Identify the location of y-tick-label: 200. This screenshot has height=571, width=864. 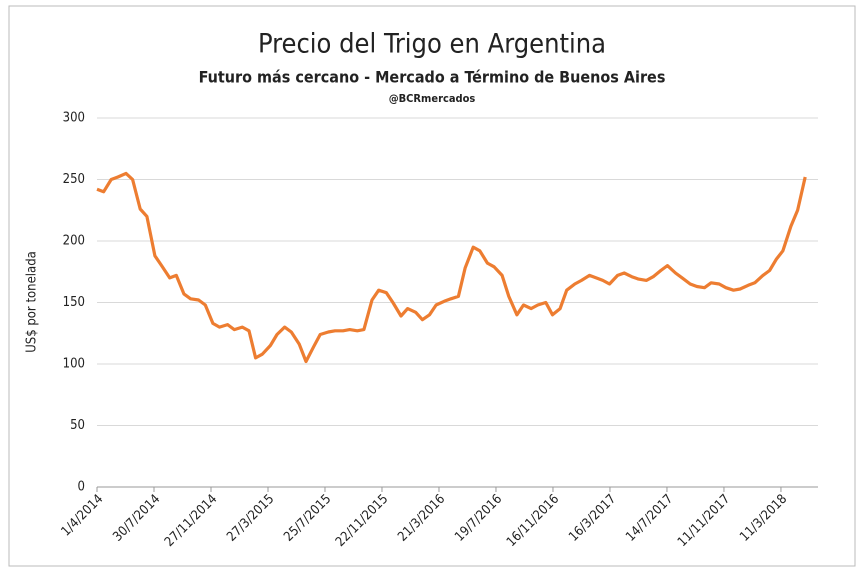
(74, 241).